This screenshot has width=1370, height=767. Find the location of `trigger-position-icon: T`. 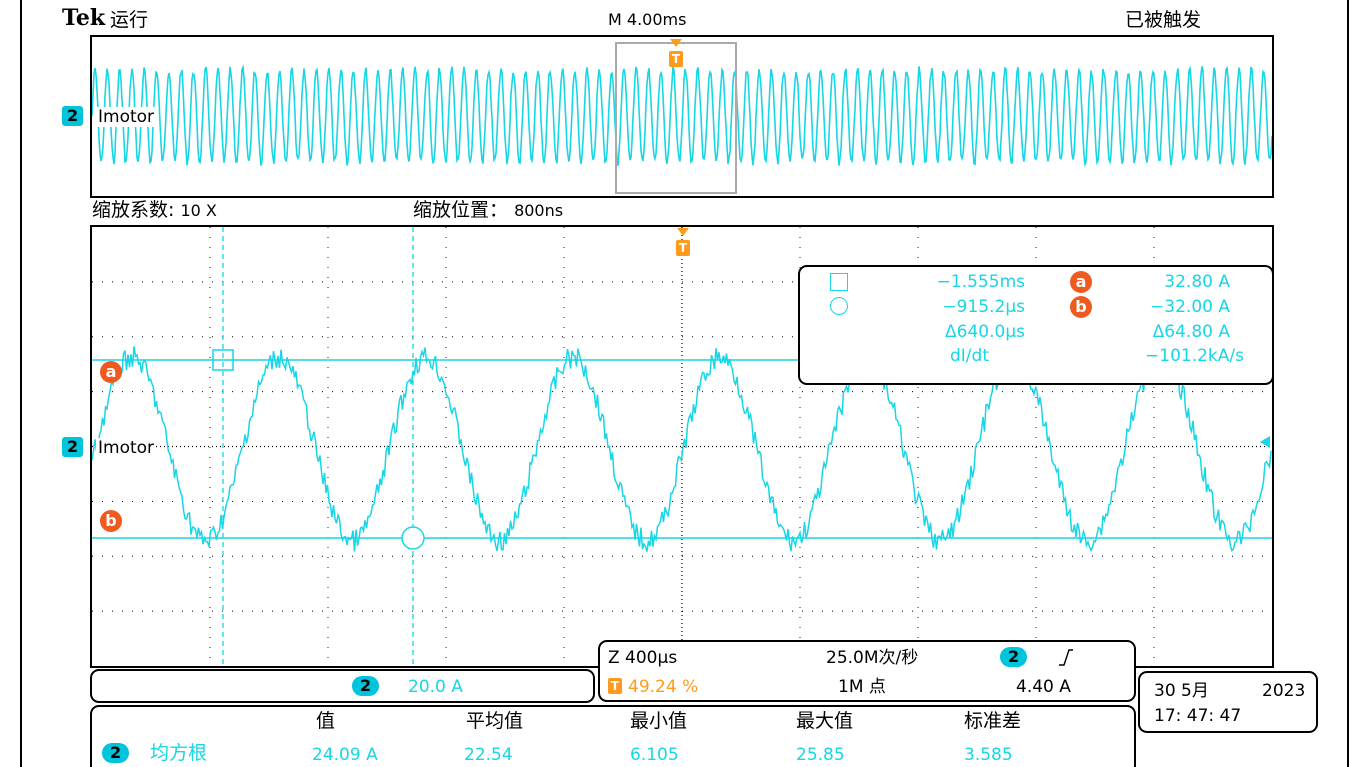

trigger-position-icon: T is located at coordinates (615, 686).